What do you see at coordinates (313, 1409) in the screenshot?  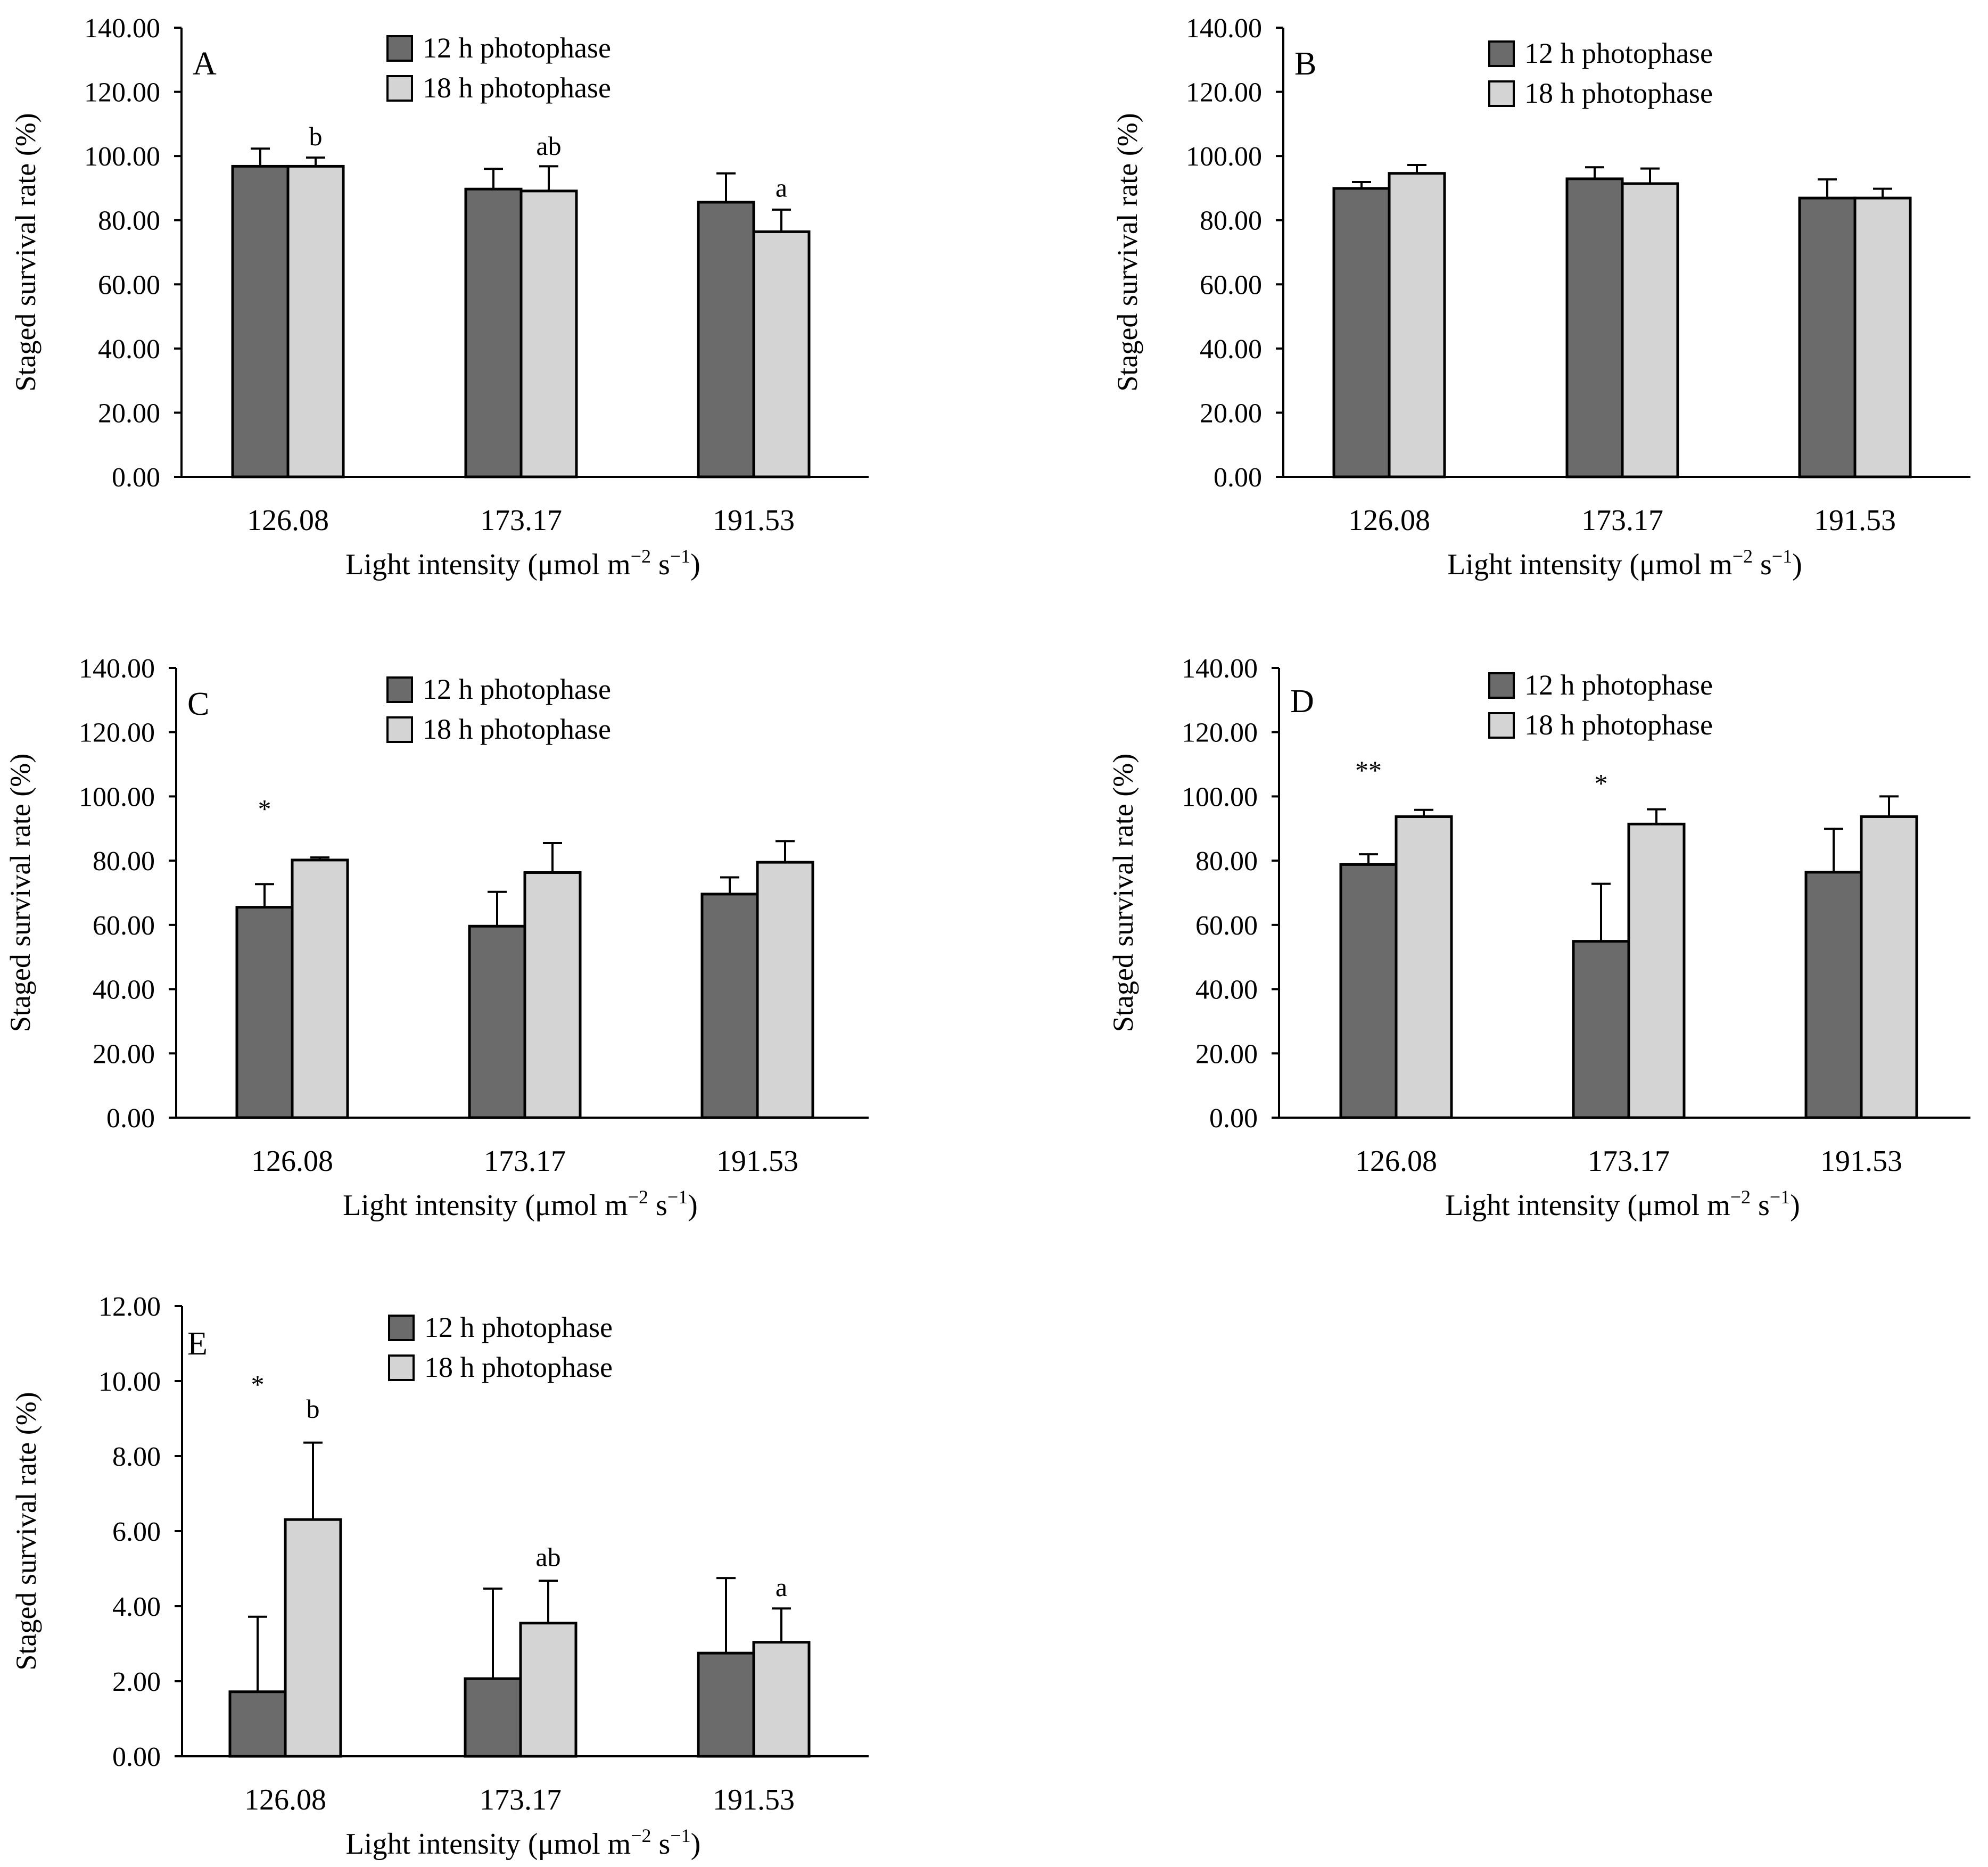 I see `significance-label: b` at bounding box center [313, 1409].